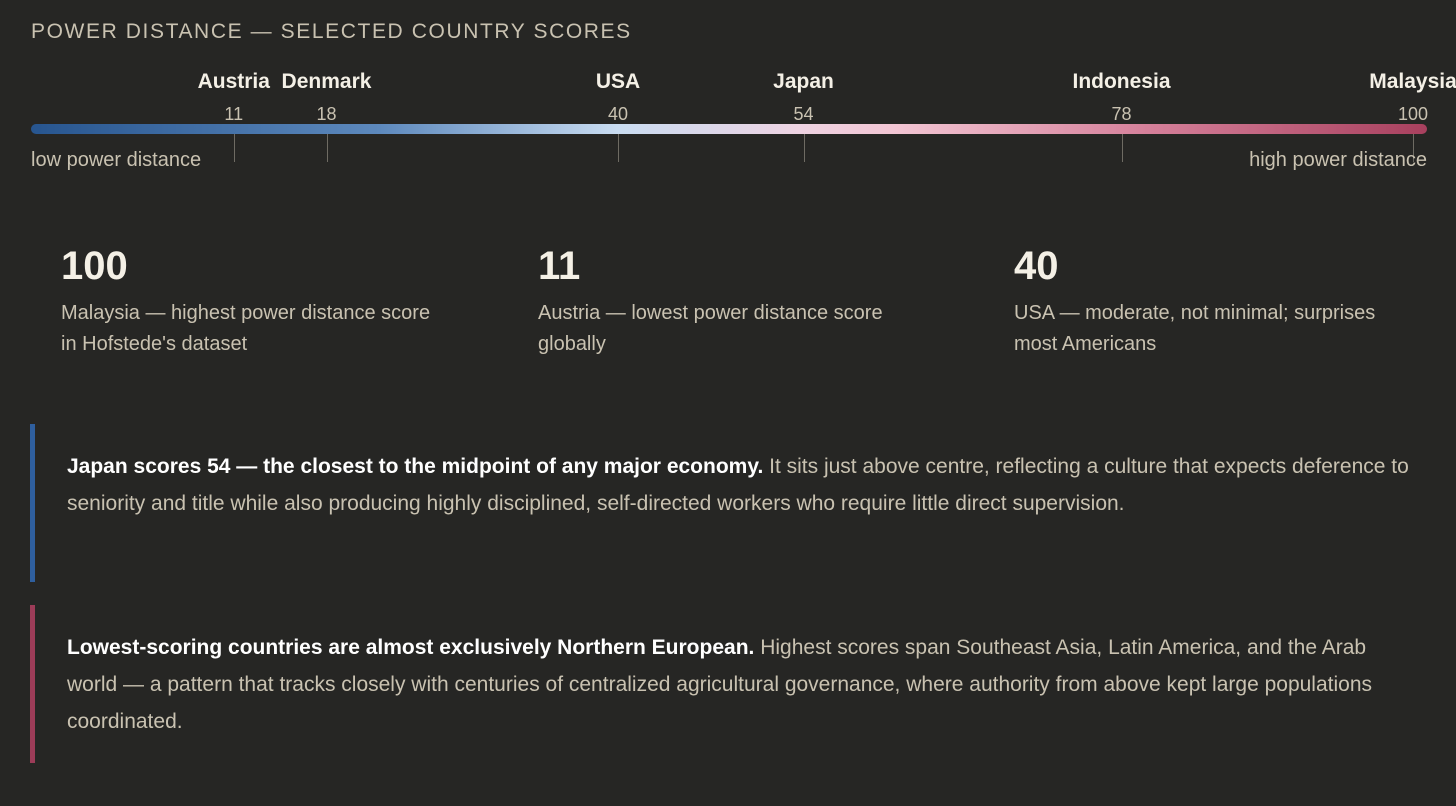 The image size is (1456, 806). I want to click on score-label-japan: 54, so click(803, 114).